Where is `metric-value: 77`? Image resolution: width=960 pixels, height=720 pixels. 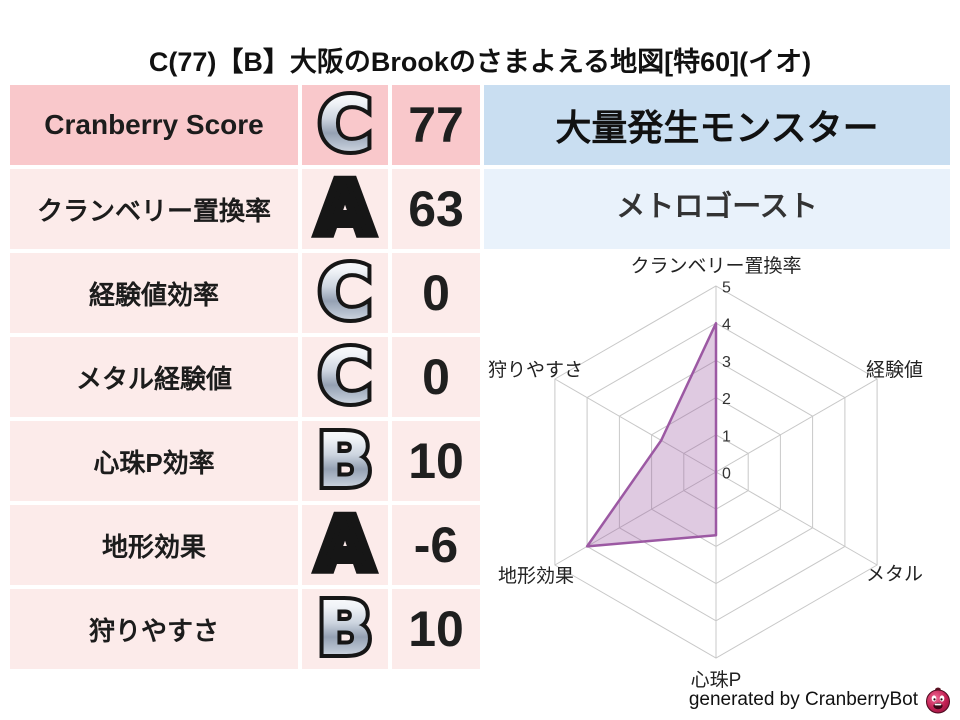
metric-value: 77 is located at coordinates (436, 125).